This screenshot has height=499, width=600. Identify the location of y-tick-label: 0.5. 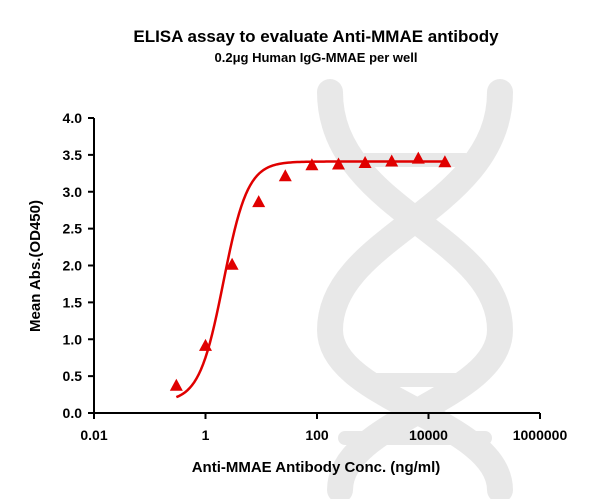
(73, 376).